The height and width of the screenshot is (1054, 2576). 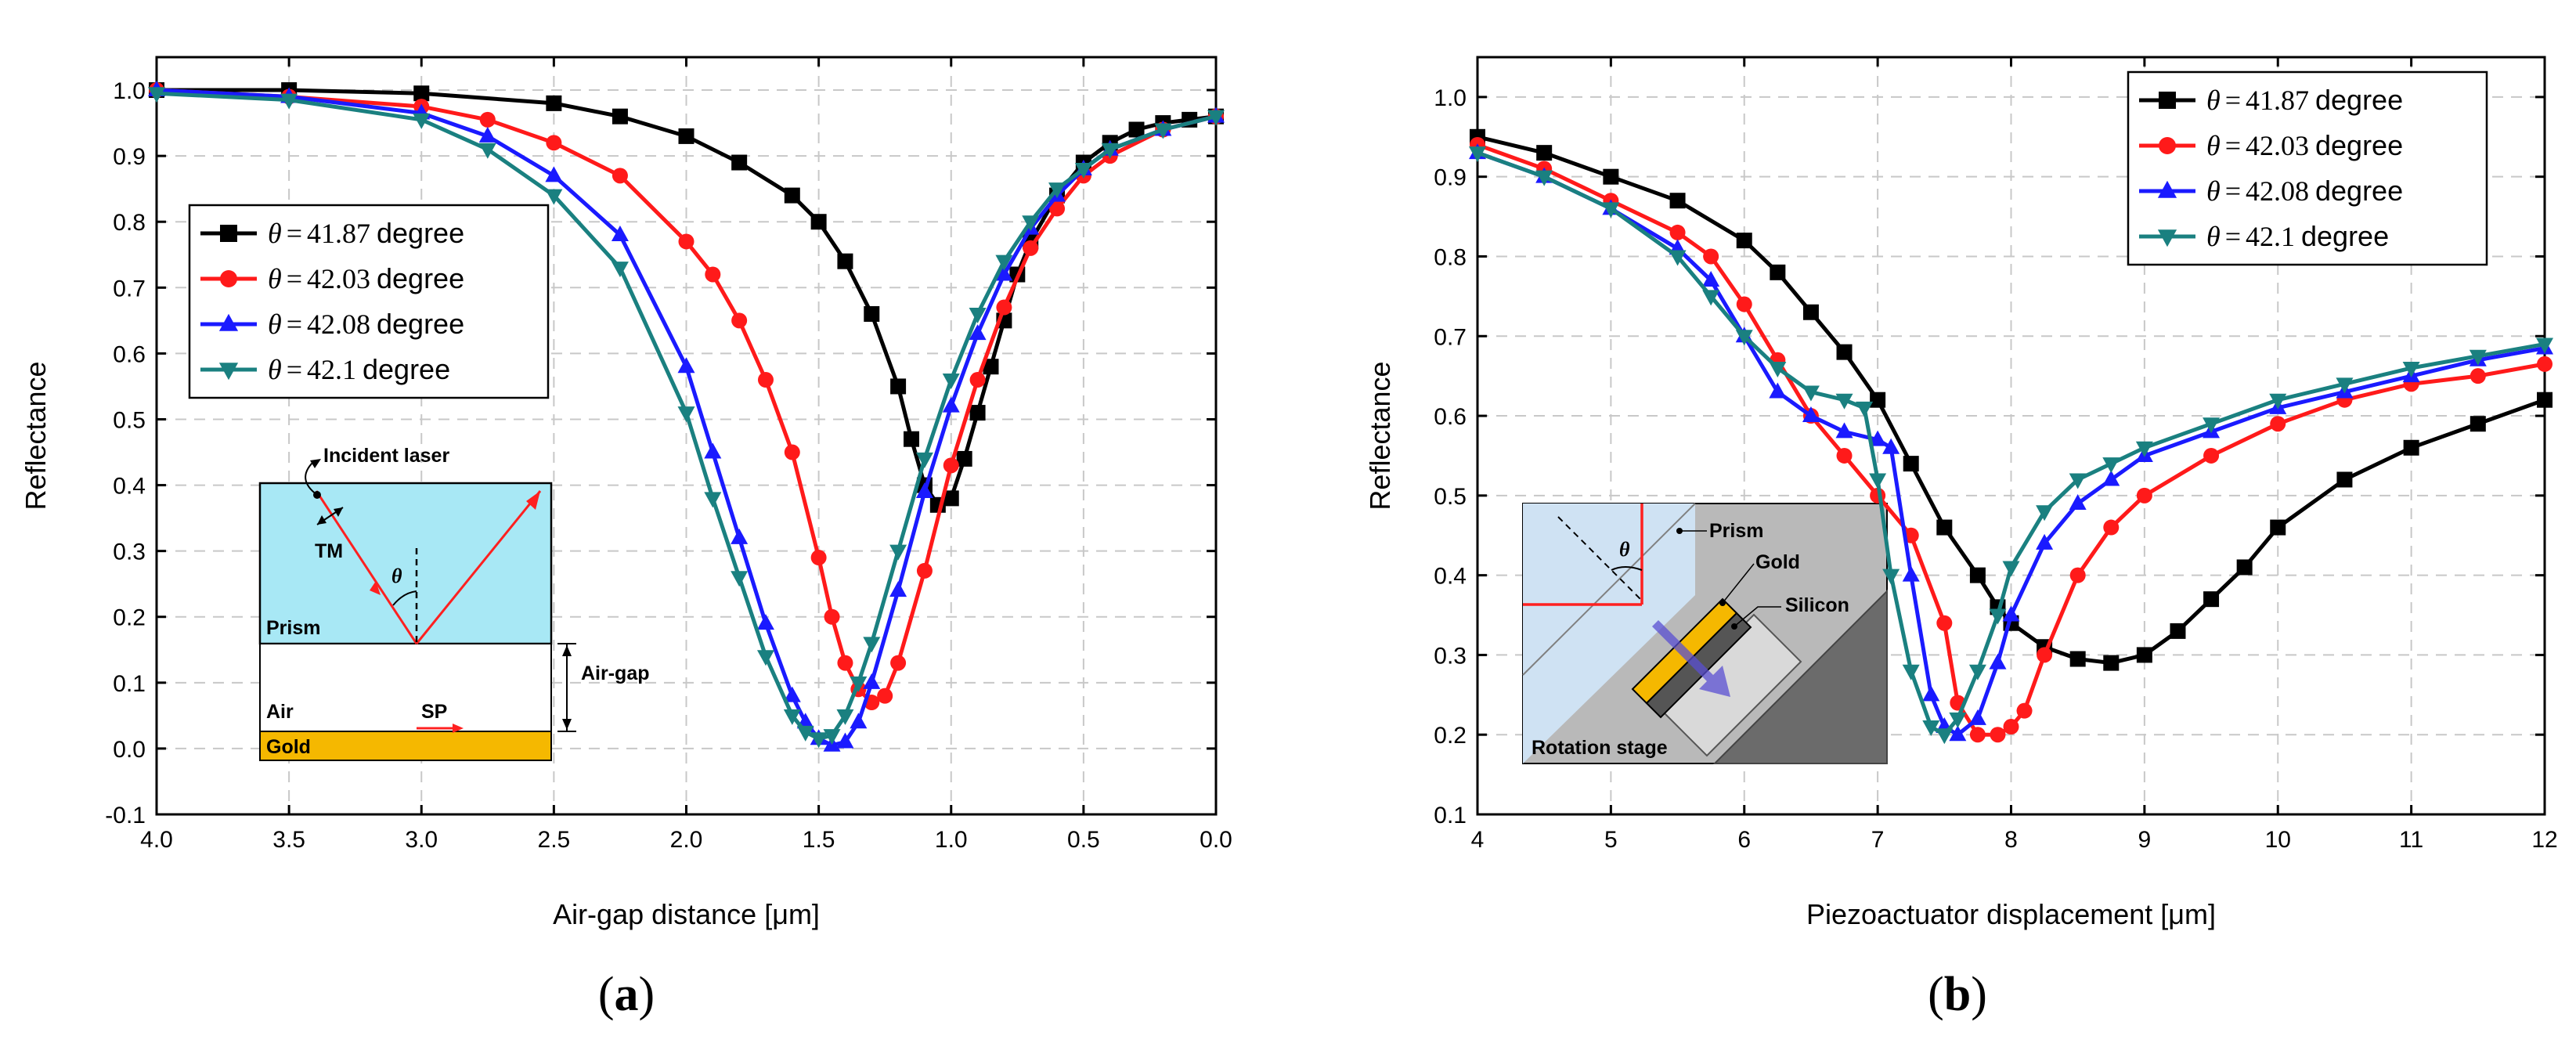 I want to click on y-tick-label: 0.8, so click(x=1450, y=257).